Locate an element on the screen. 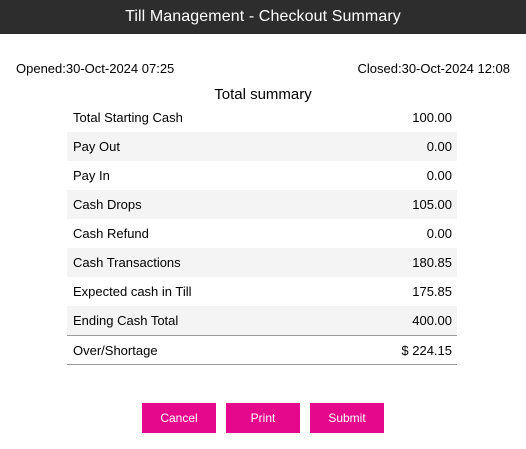 Image resolution: width=526 pixels, height=449 pixels. row-label: Over/Shortage is located at coordinates (115, 350).